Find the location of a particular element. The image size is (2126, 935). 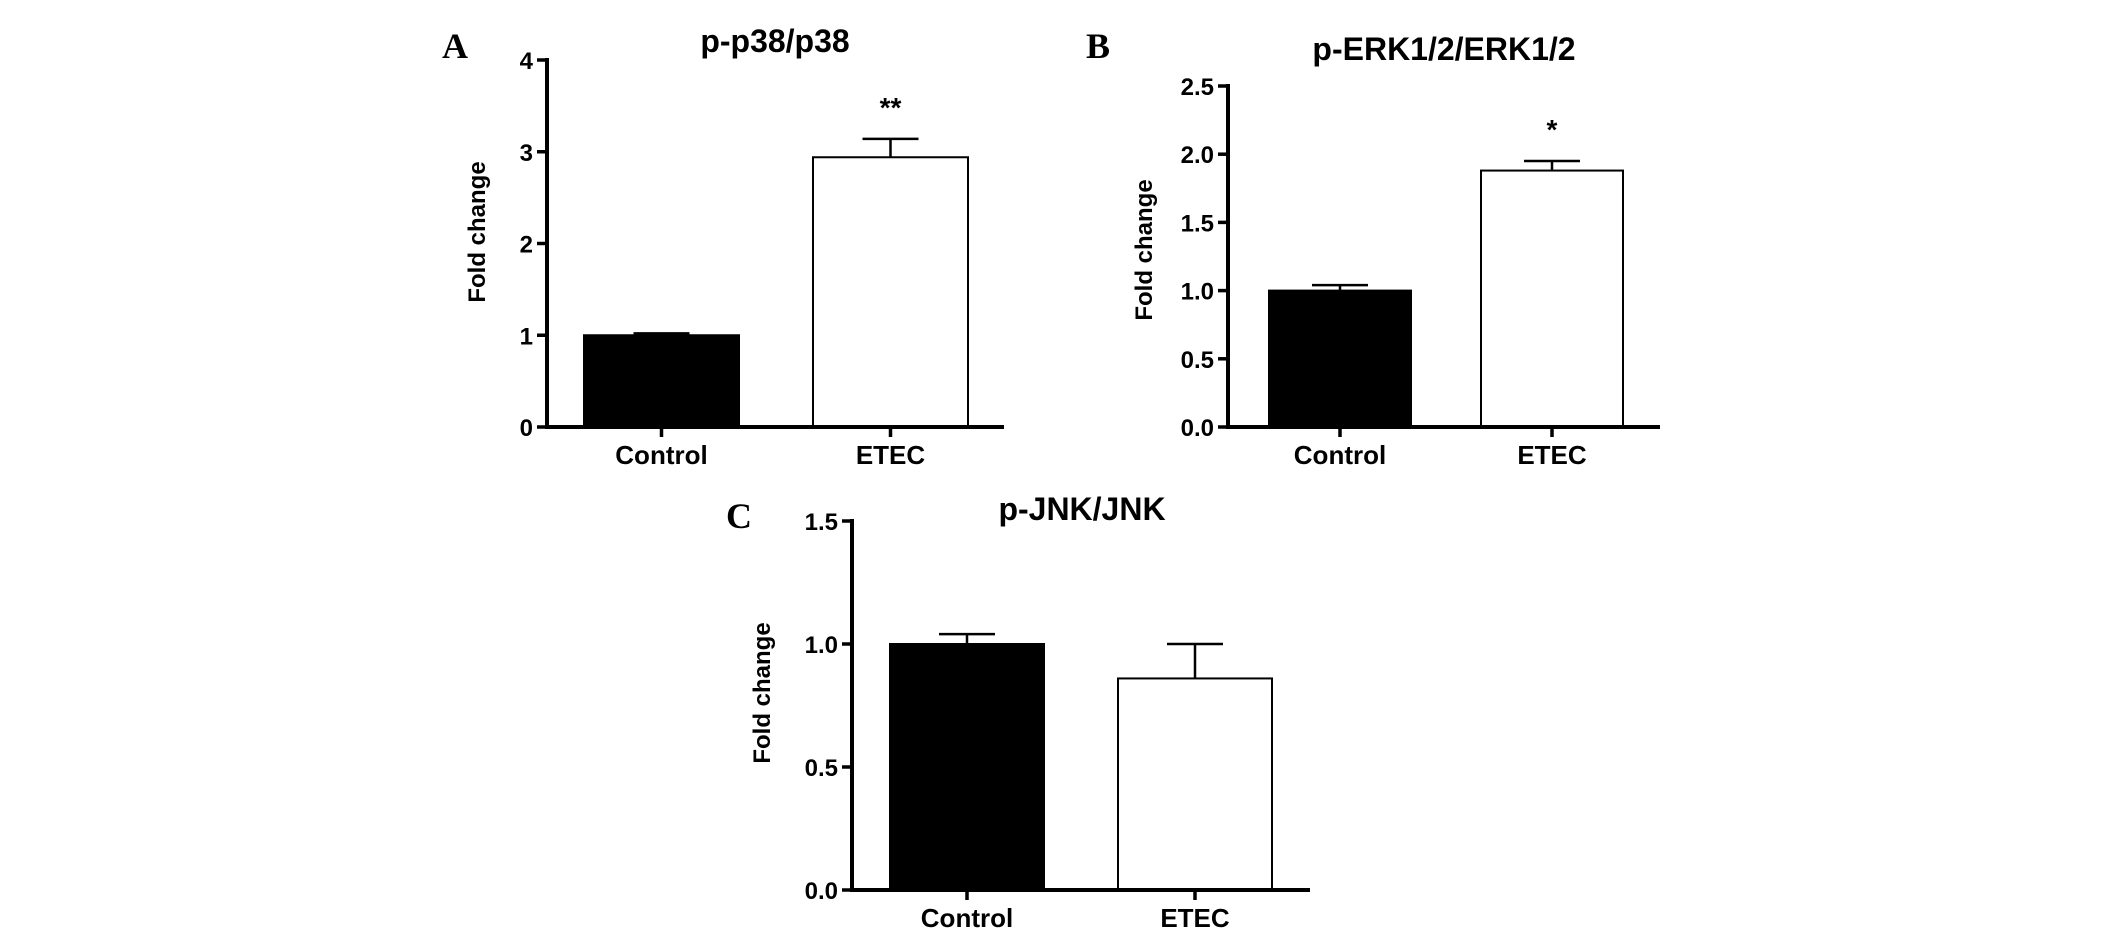

chart-title: p-ERK1/2/ERK1/2 is located at coordinates (1443, 49).